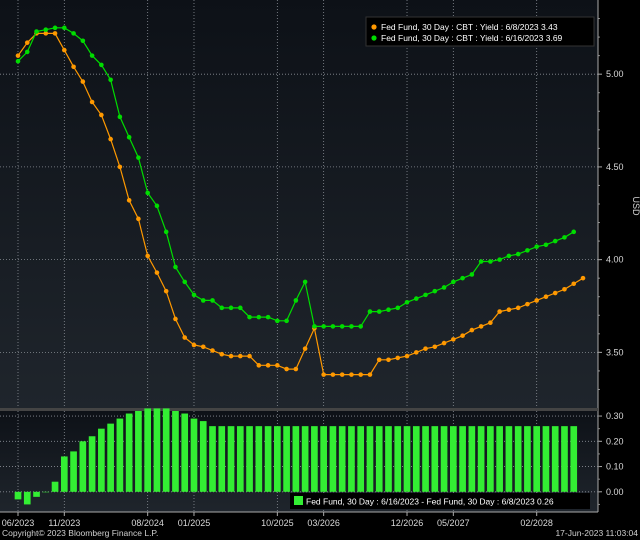  I want to click on y-tick-label-top: 4.50, so click(615, 167).